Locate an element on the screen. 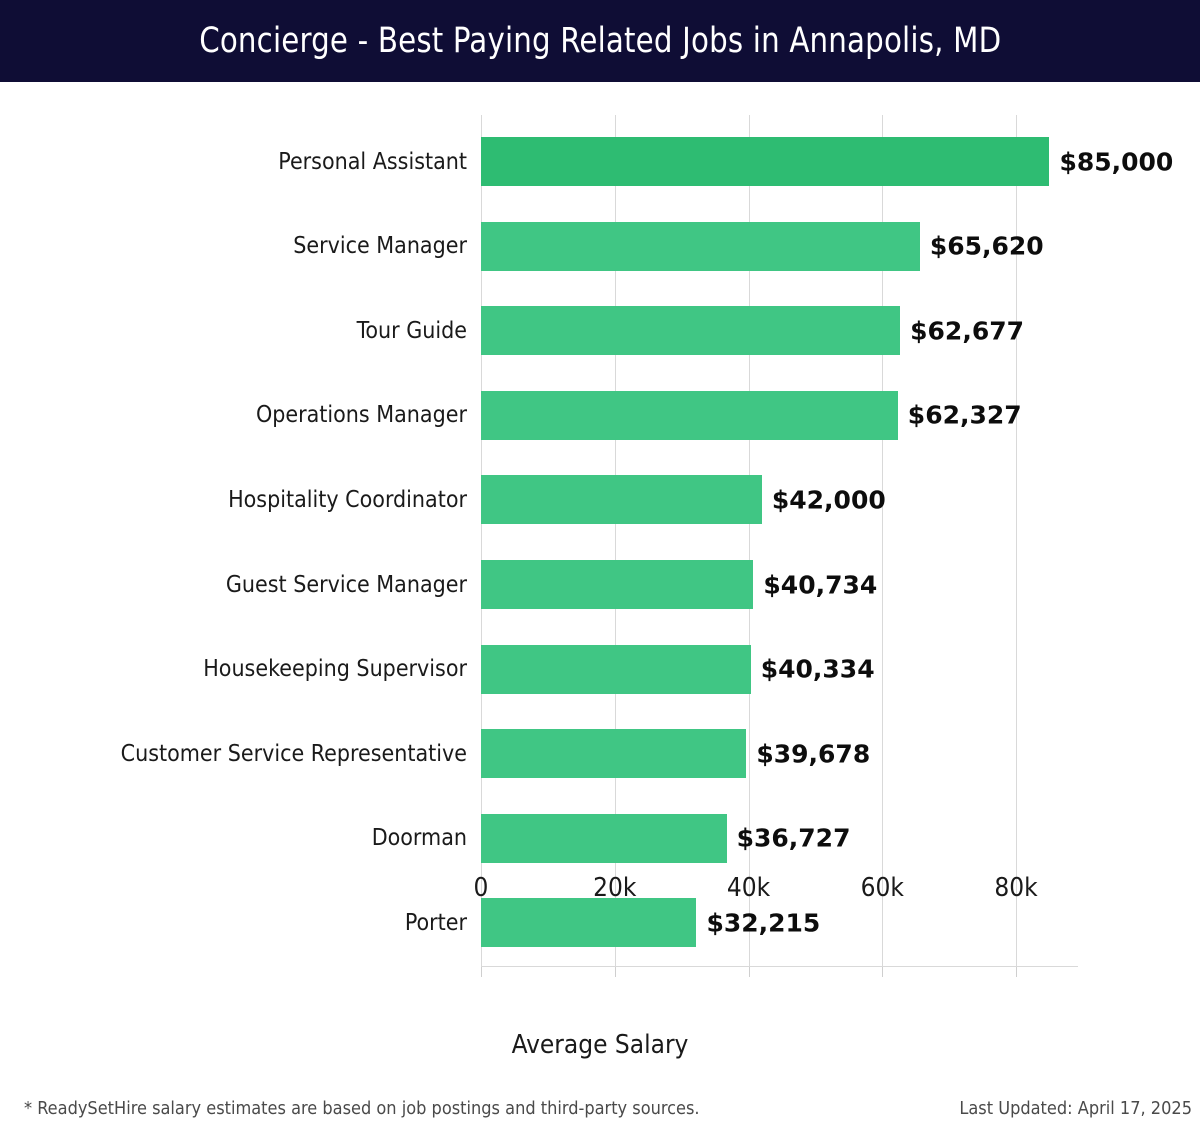 The width and height of the screenshot is (1200, 1140). category-label: Personal Assistant is located at coordinates (372, 161).